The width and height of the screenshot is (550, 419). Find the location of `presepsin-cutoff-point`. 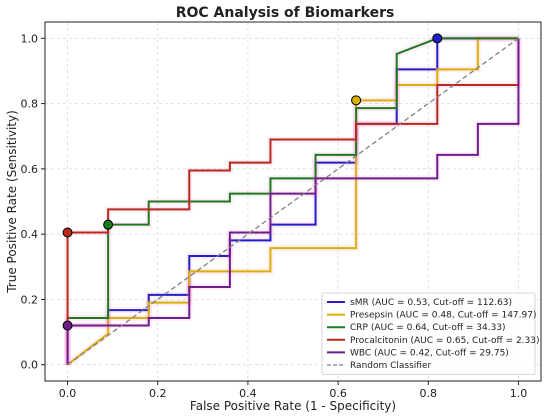

presepsin-cutoff-point is located at coordinates (356, 100).